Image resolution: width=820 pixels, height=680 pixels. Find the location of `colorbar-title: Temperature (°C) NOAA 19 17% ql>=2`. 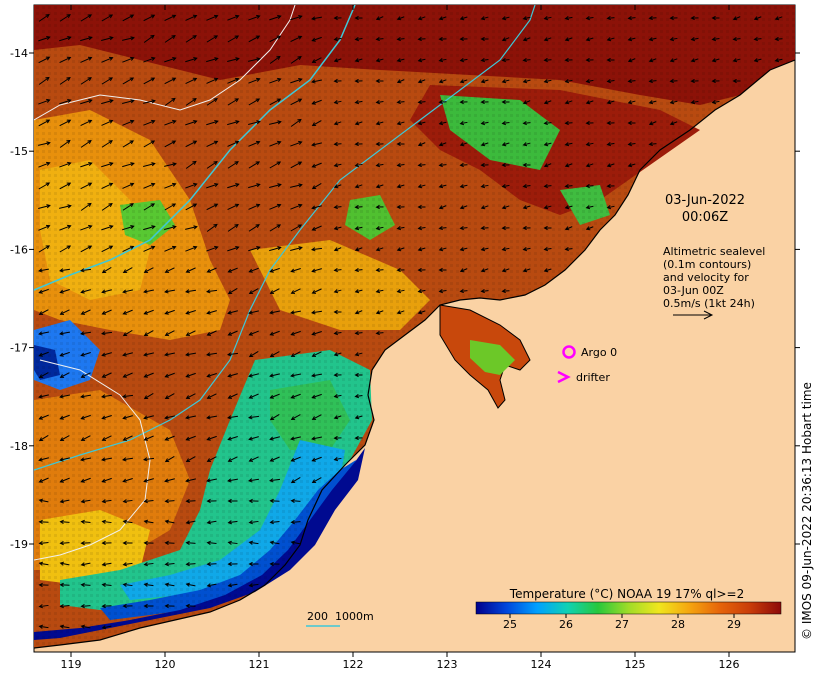

colorbar-title: Temperature (°C) NOAA 19 17% ql>=2 is located at coordinates (626, 594).